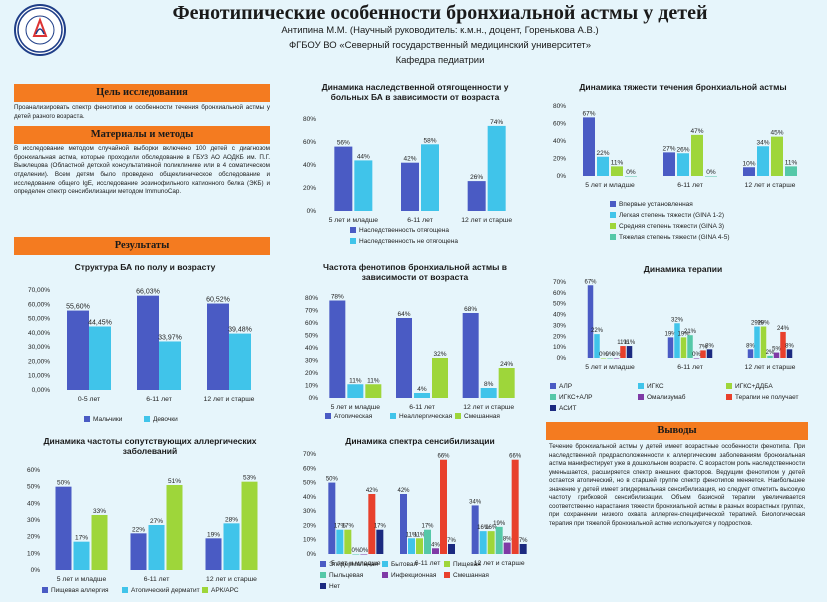  What do you see at coordinates (39, 290) in the screenshot?
I see `y-tick-label: 70,00%` at bounding box center [39, 290].